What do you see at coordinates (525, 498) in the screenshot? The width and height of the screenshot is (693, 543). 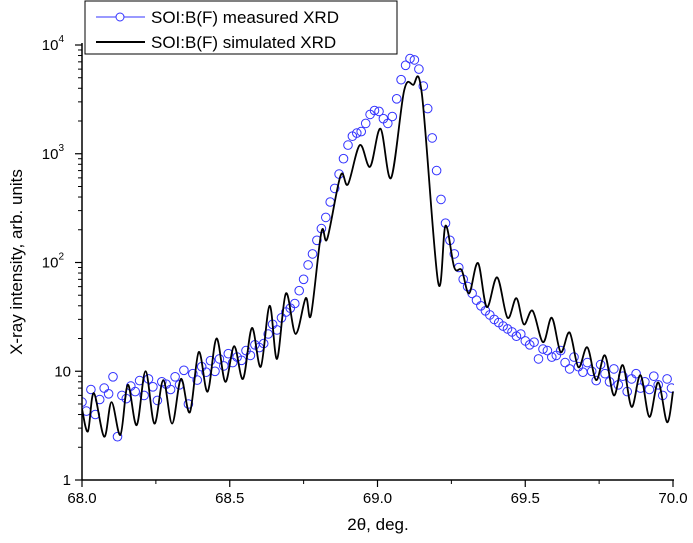 I see `x-tick-label: 69.5` at bounding box center [525, 498].